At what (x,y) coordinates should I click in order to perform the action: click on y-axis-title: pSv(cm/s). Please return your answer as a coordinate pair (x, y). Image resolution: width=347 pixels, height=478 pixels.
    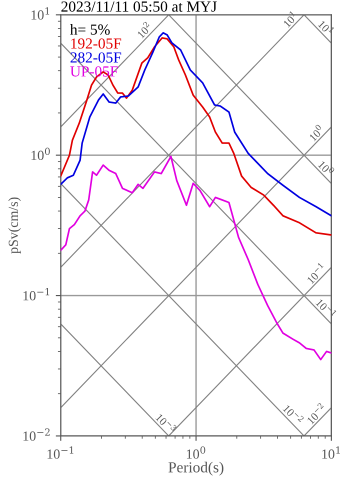
    Looking at the image, I should click on (14, 225).